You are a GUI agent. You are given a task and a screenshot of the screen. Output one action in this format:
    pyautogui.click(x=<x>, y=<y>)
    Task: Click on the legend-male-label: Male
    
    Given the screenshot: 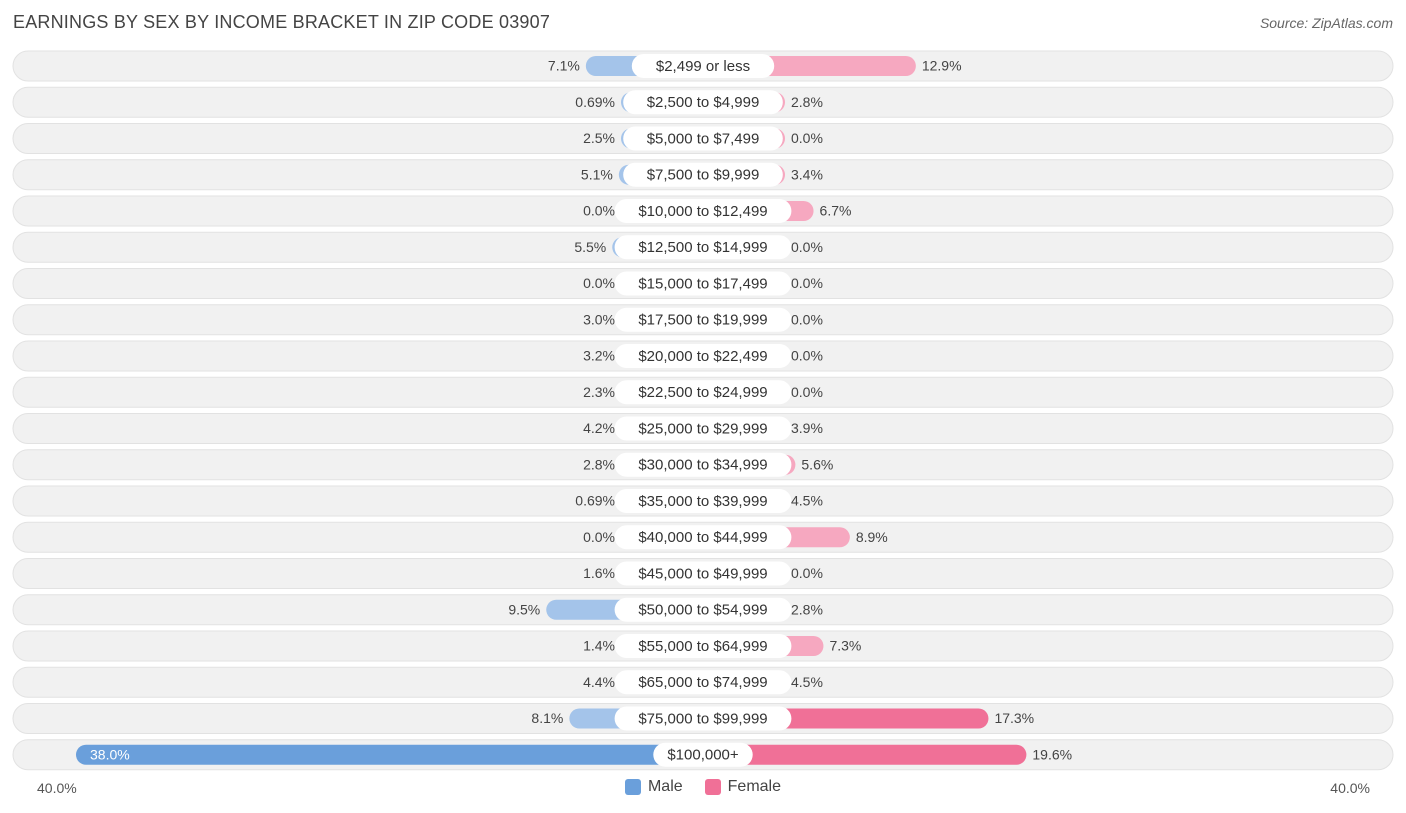 What is the action you would take?
    pyautogui.click(x=665, y=786)
    